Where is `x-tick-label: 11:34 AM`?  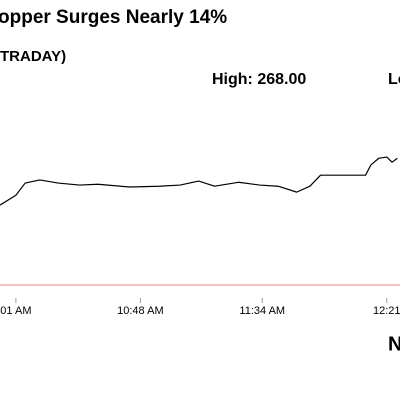 x-tick-label: 11:34 AM is located at coordinates (262, 311).